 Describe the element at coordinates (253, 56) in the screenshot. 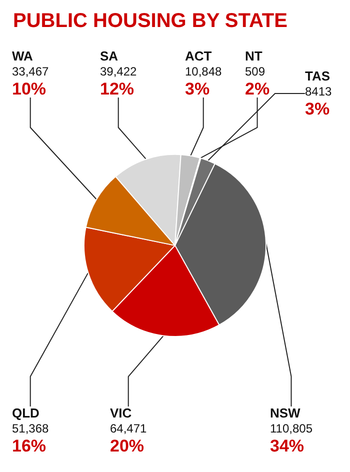

I see `slice-label: NT` at that location.